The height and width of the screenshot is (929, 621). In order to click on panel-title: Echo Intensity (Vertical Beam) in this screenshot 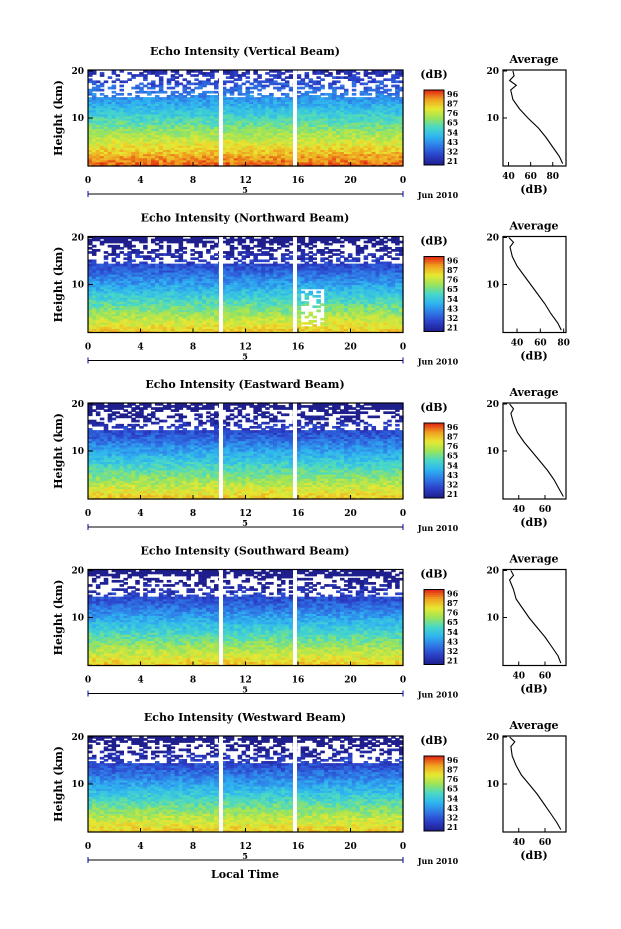, I will do `click(245, 51)`.